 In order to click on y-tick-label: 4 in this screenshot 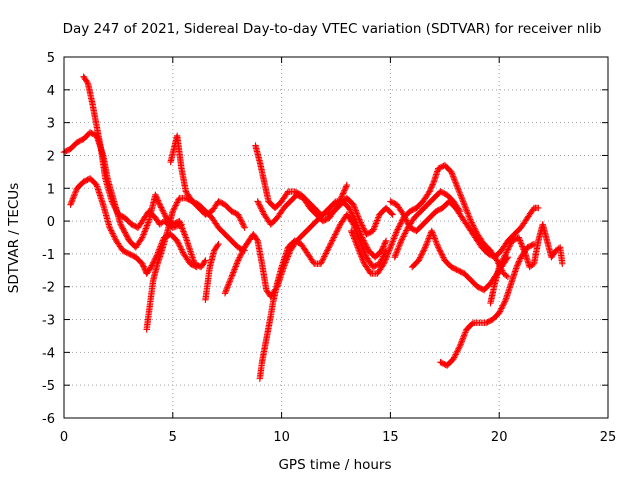, I will do `click(51, 91)`.